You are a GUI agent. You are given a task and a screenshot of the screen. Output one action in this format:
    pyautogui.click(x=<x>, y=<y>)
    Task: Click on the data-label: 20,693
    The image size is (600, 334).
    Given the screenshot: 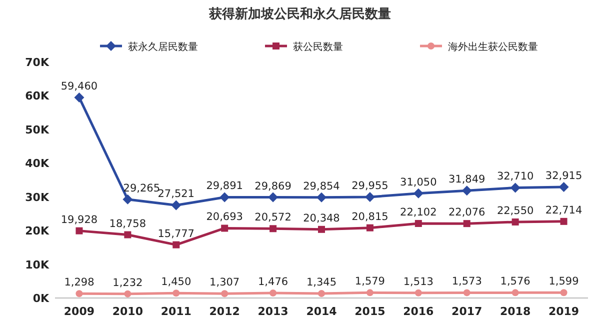 What is the action you would take?
    pyautogui.click(x=224, y=217)
    